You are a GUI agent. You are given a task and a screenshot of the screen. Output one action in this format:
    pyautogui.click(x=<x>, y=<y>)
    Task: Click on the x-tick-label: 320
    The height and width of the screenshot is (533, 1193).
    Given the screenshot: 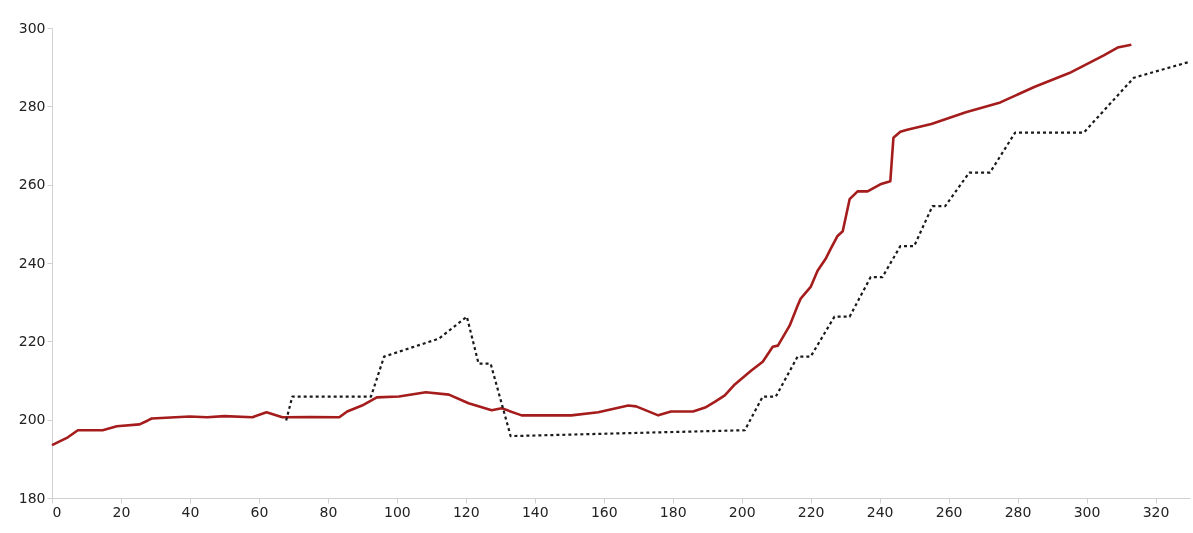 What is the action you would take?
    pyautogui.click(x=1156, y=511)
    